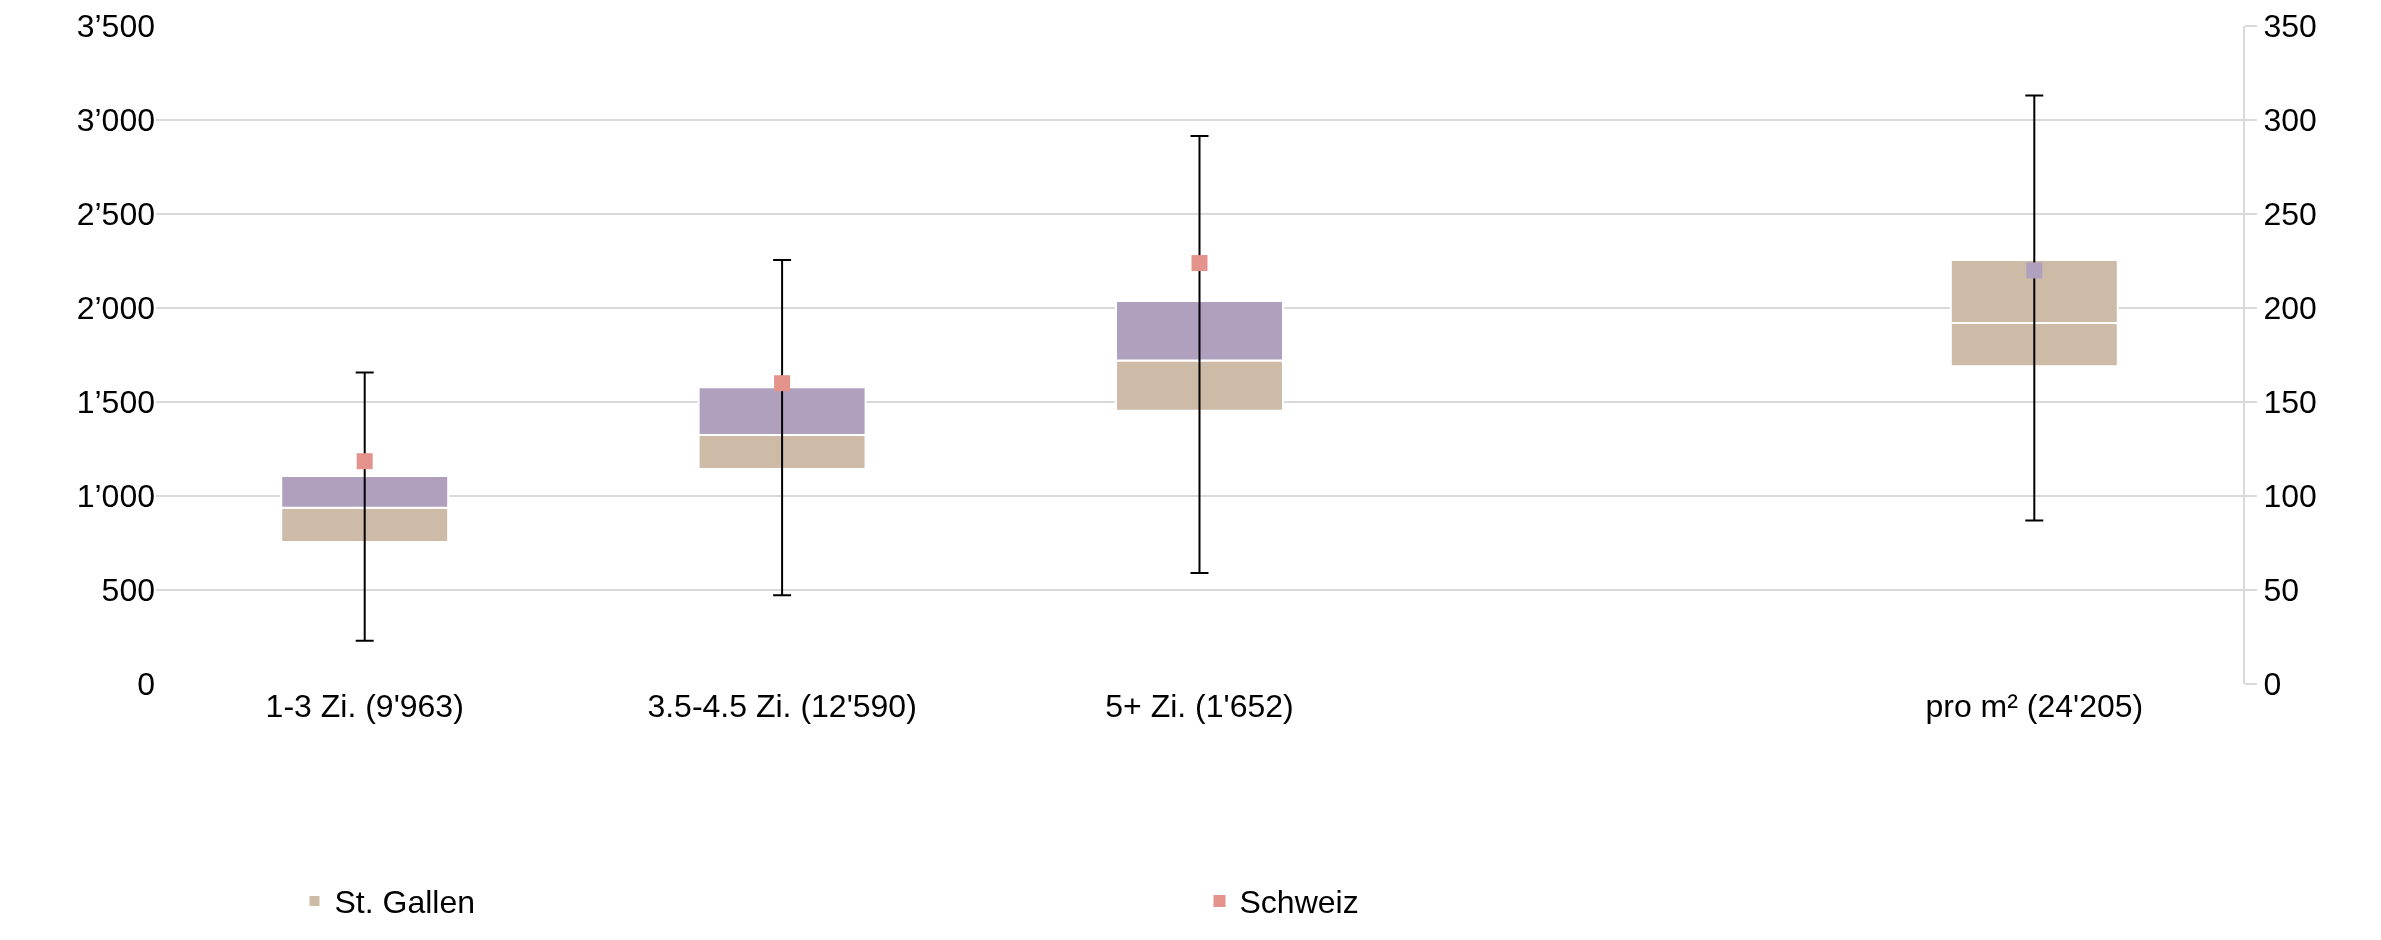  What do you see at coordinates (128, 590) in the screenshot?
I see `y-tick-label: 500` at bounding box center [128, 590].